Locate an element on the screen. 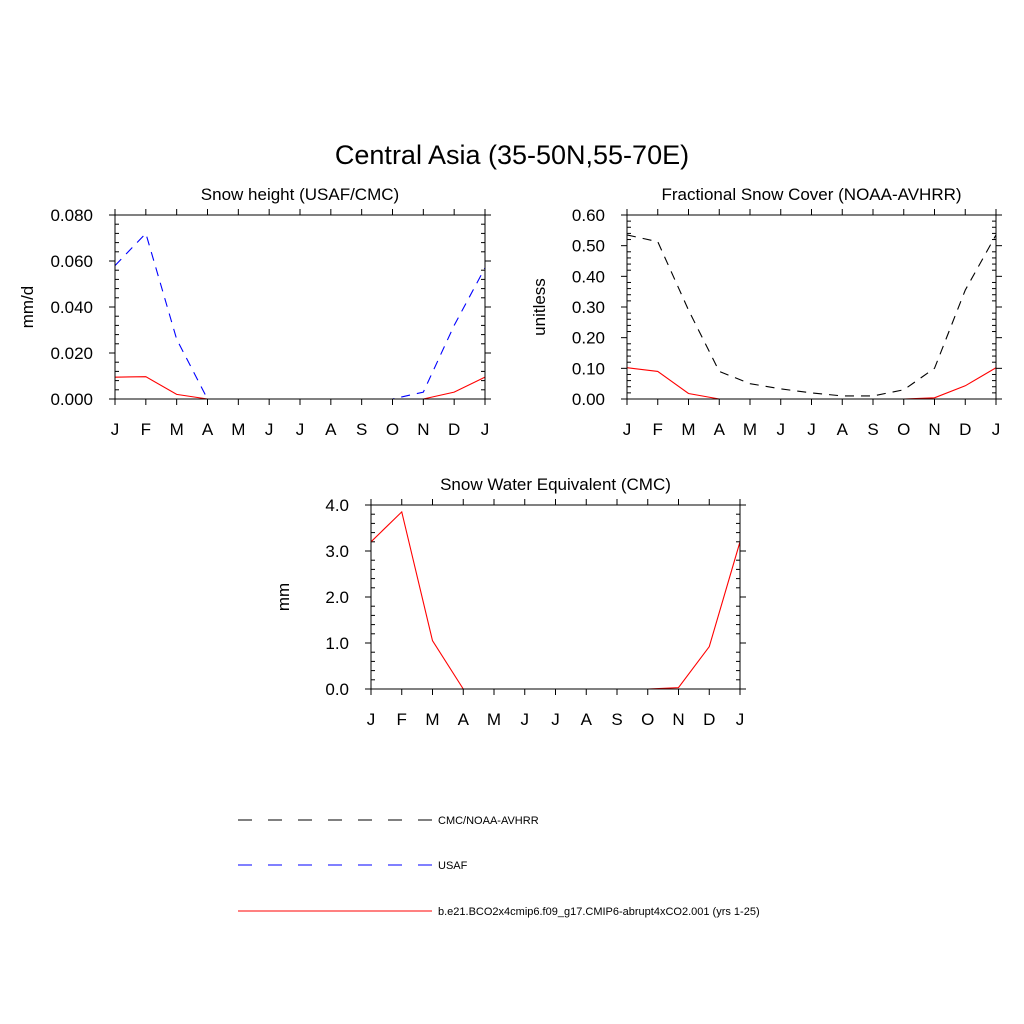  y-axis-label: unitless is located at coordinates (539, 307).